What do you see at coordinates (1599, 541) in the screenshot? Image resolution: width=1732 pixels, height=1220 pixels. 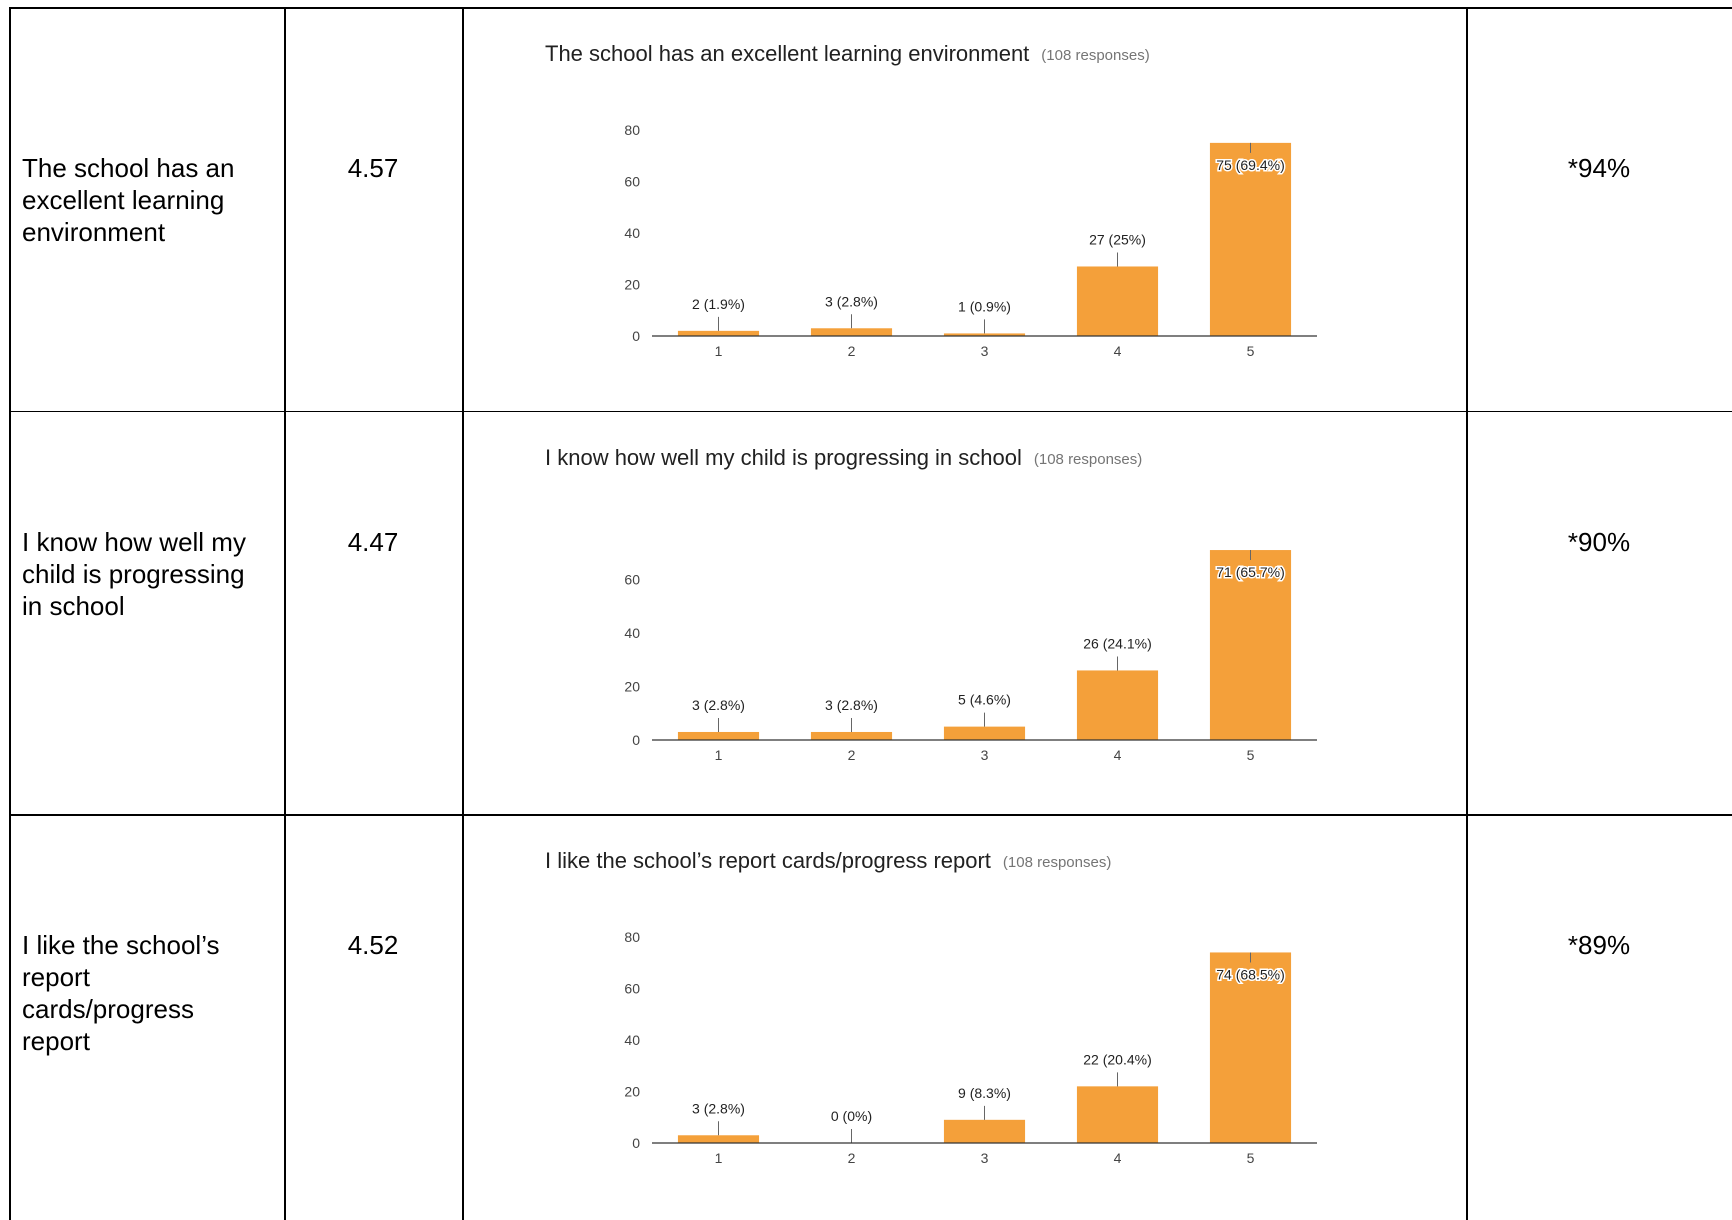 I see `percent-cell: *90%` at bounding box center [1599, 541].